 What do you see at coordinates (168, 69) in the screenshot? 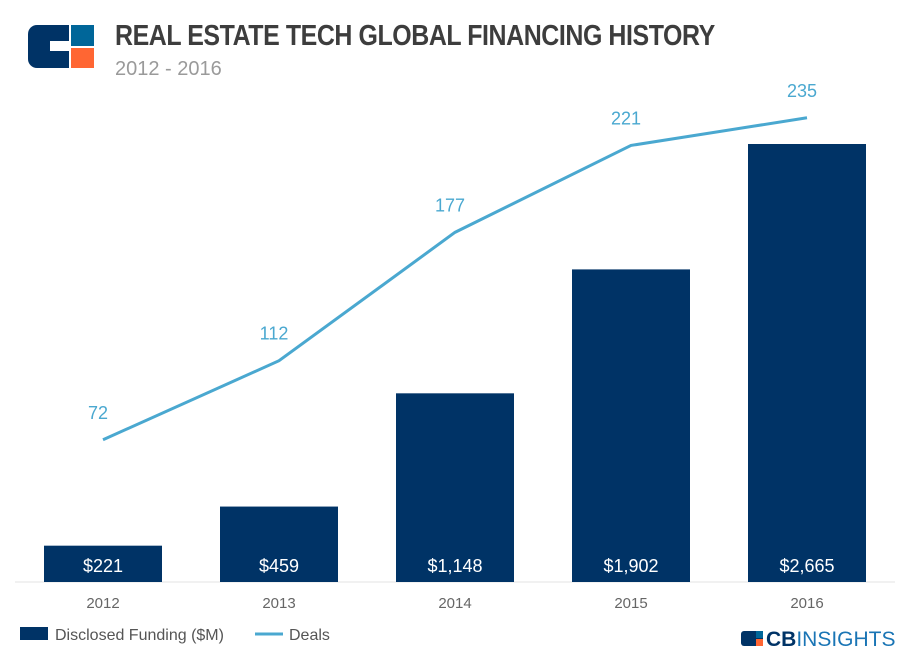
I see `chart-subtitle: 2012 - 2016` at bounding box center [168, 69].